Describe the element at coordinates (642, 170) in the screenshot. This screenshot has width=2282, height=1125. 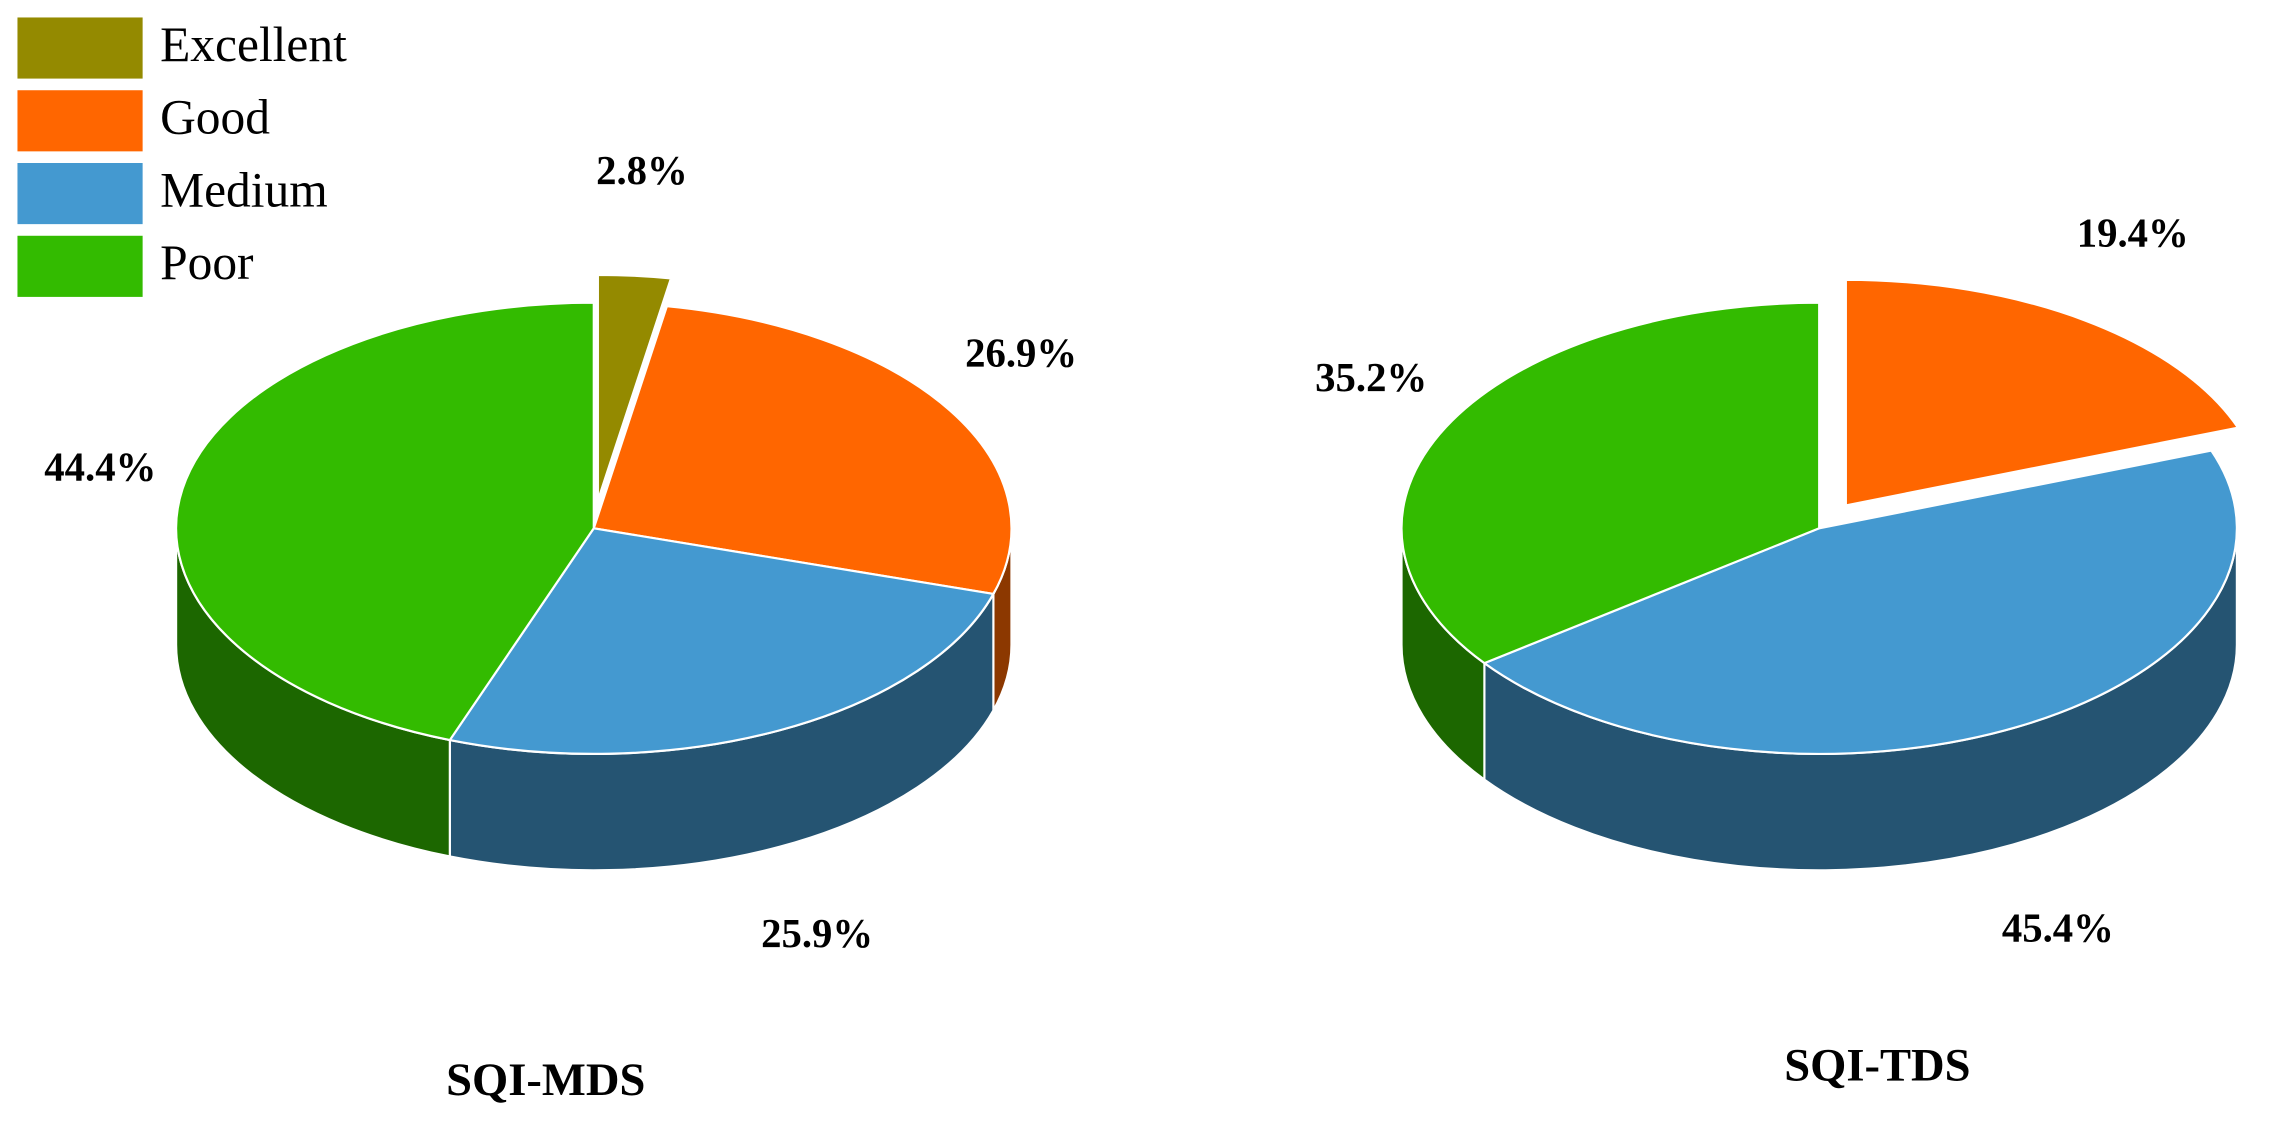
I see `data-label: 2.8%` at that location.